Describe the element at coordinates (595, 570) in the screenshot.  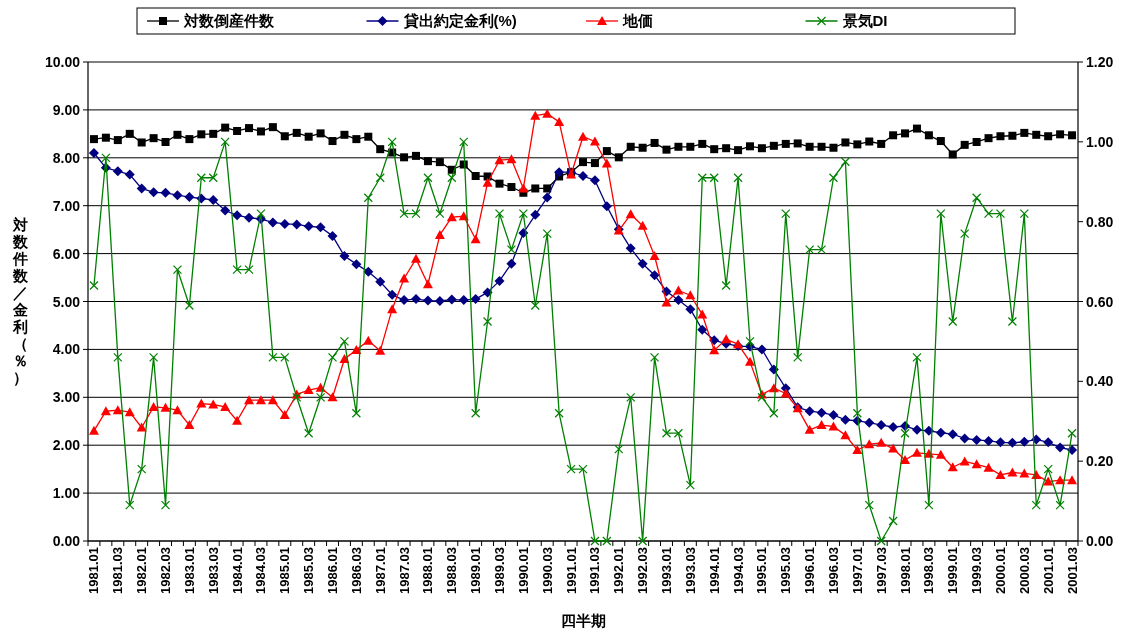
I see `x-tick-label: 1991.03` at that location.